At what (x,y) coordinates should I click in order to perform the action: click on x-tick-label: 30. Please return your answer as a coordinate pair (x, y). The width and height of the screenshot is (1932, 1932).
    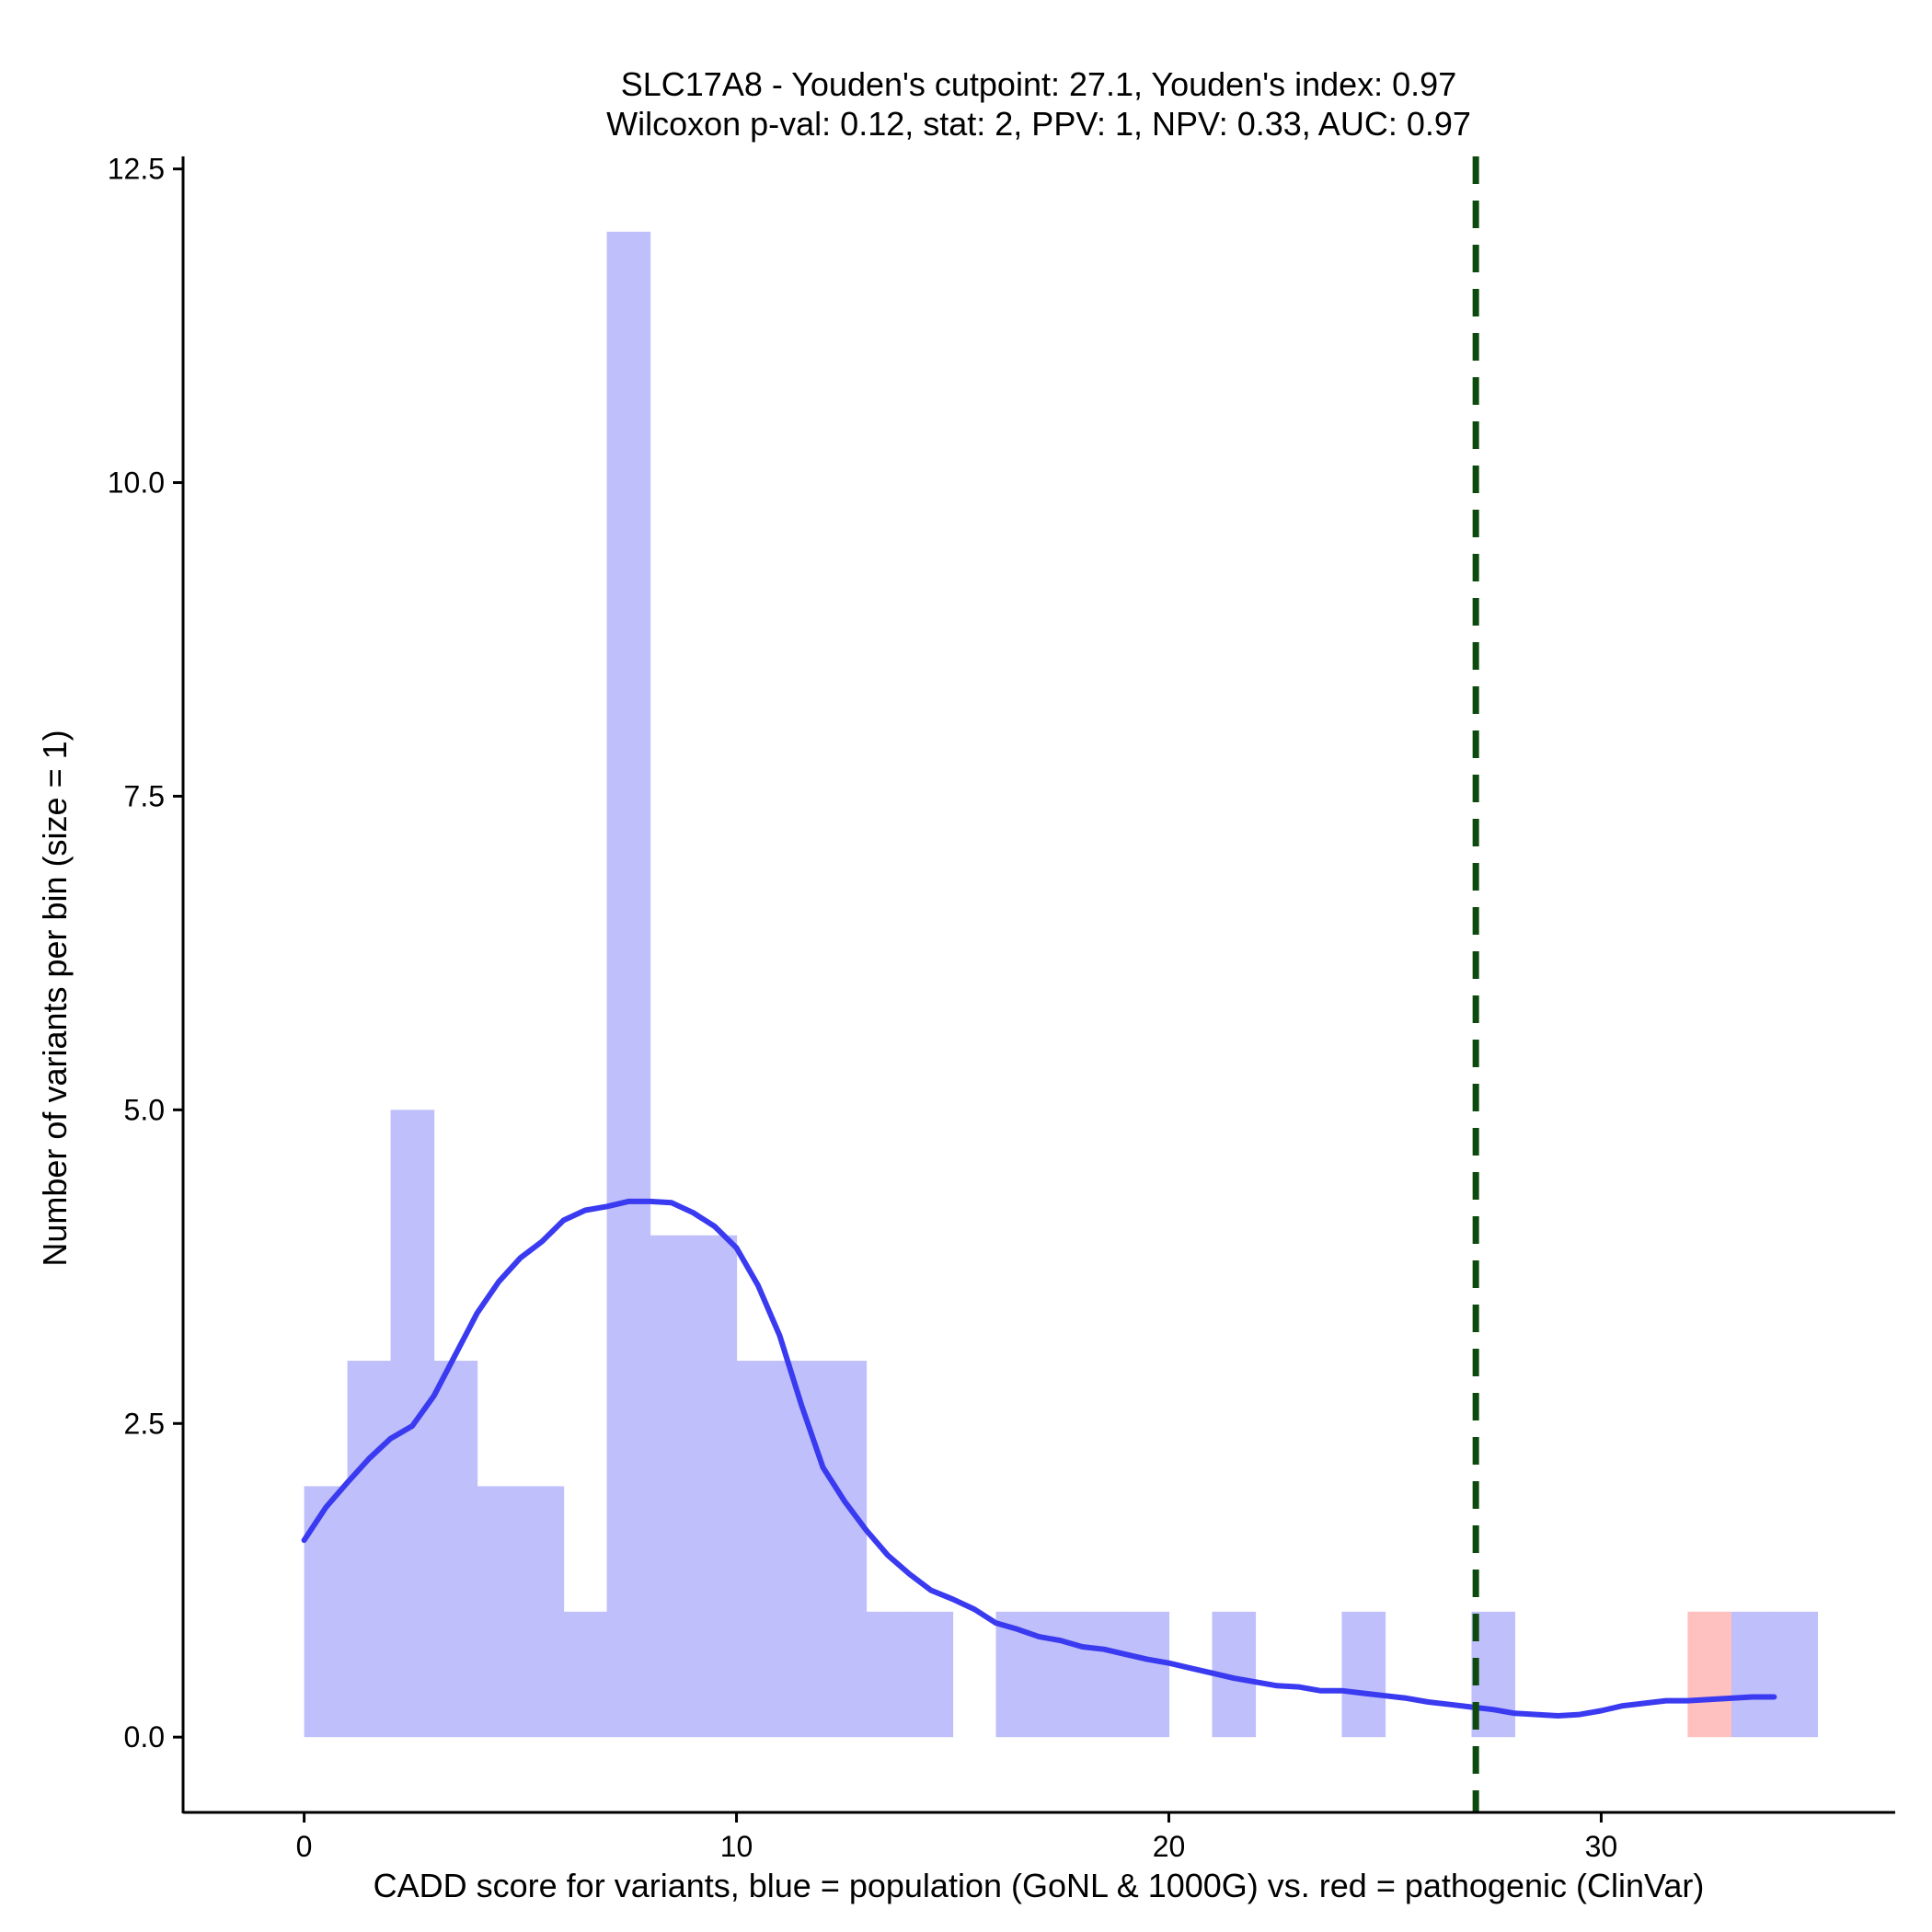
    Looking at the image, I should click on (1601, 1846).